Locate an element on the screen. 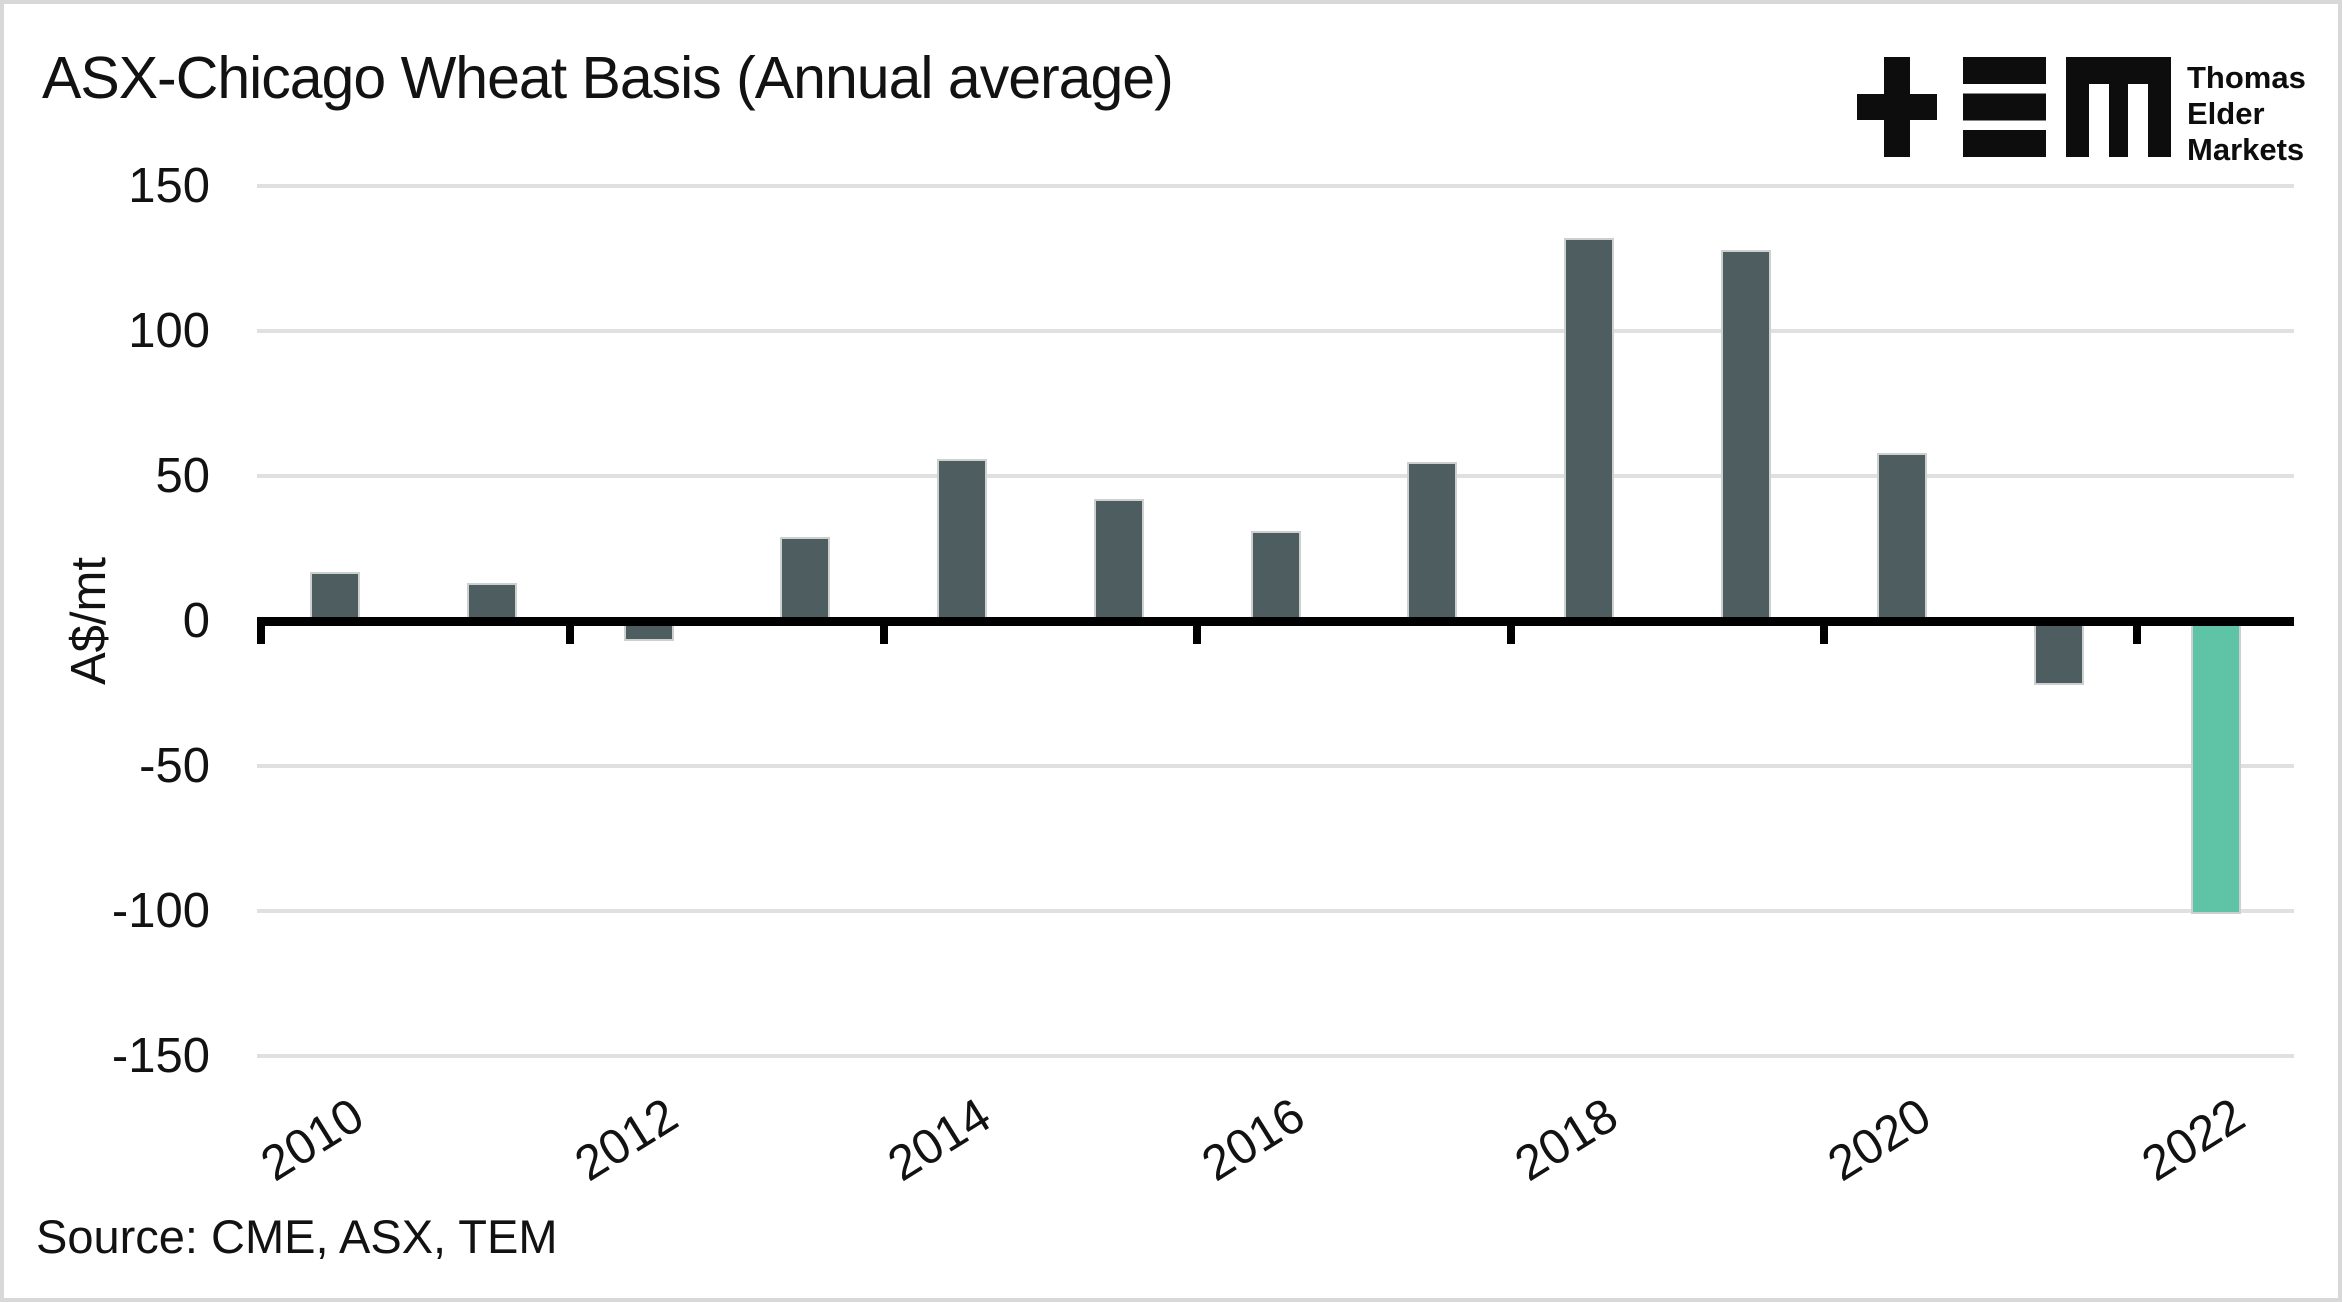 This screenshot has height=1302, width=2342. bar-2018 is located at coordinates (1588, 429).